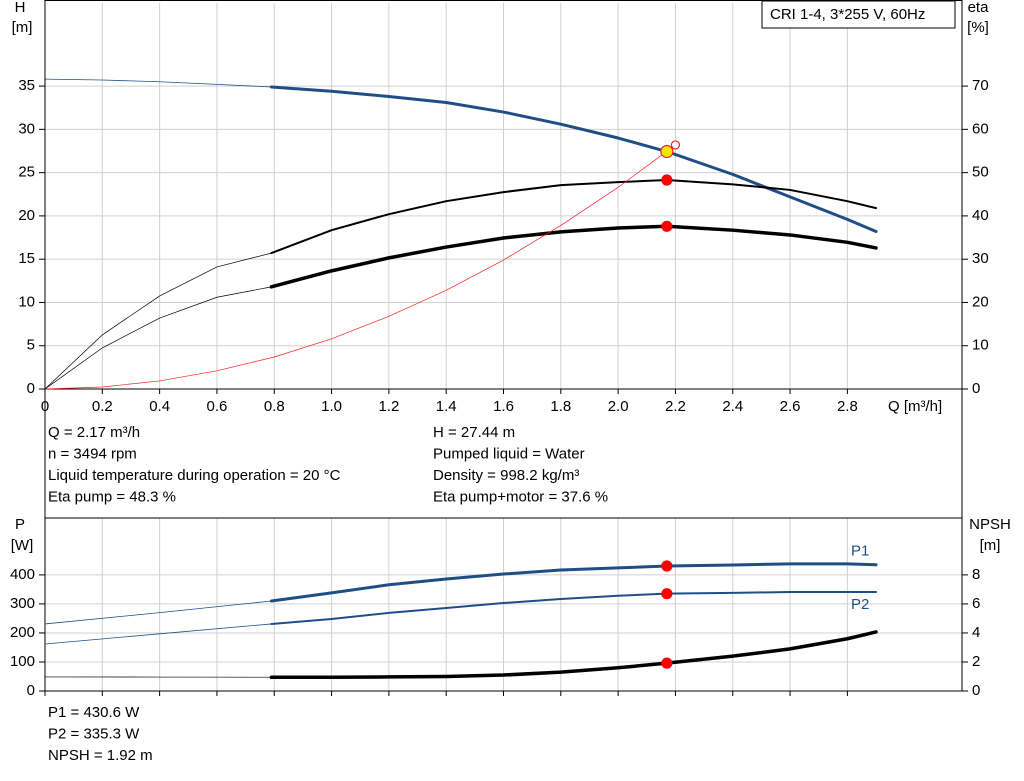 This screenshot has width=1024, height=781. I want to click on y-axis-label: [m], so click(22, 27).